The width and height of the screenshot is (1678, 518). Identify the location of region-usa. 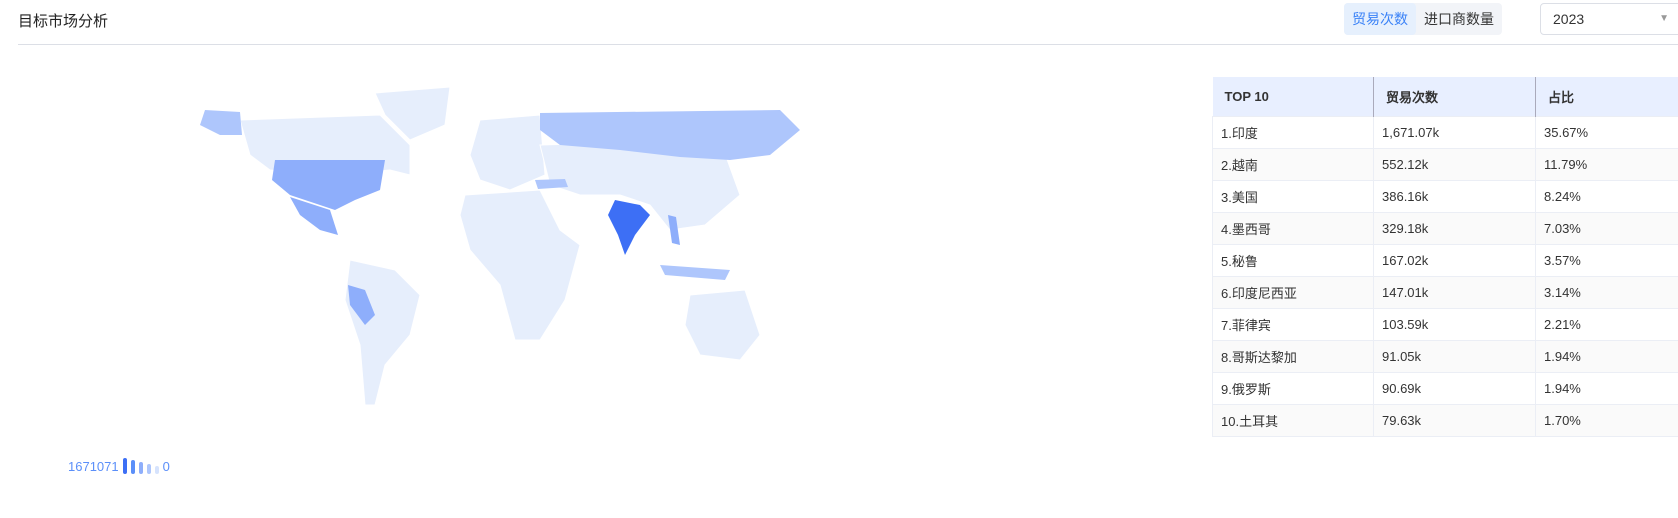
(328, 185).